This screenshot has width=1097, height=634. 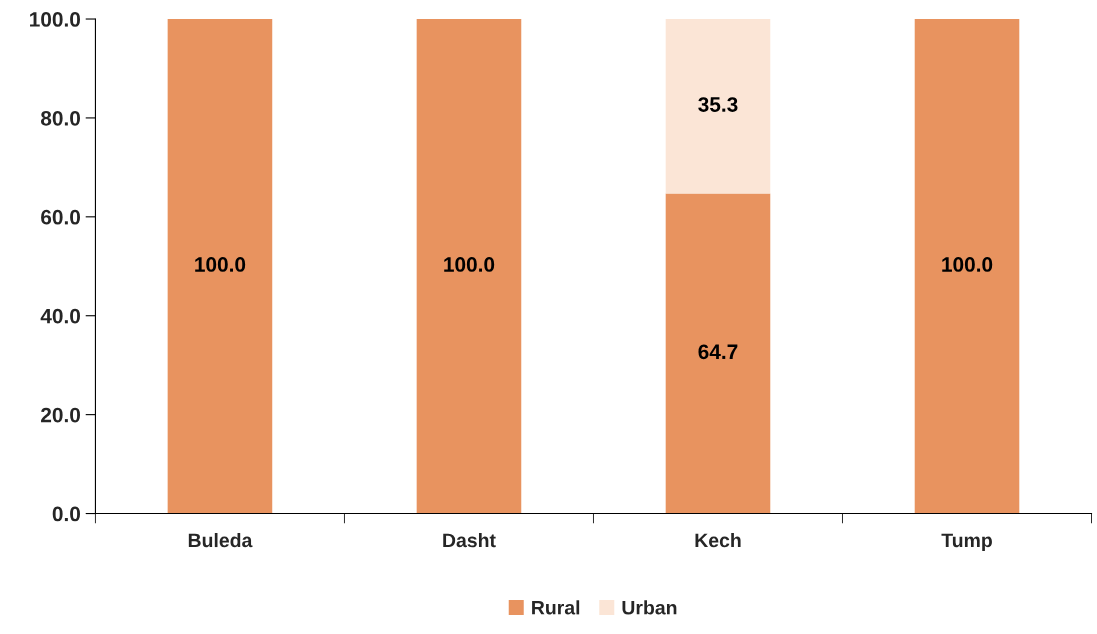 What do you see at coordinates (718, 352) in the screenshot?
I see `data-label: 64.7` at bounding box center [718, 352].